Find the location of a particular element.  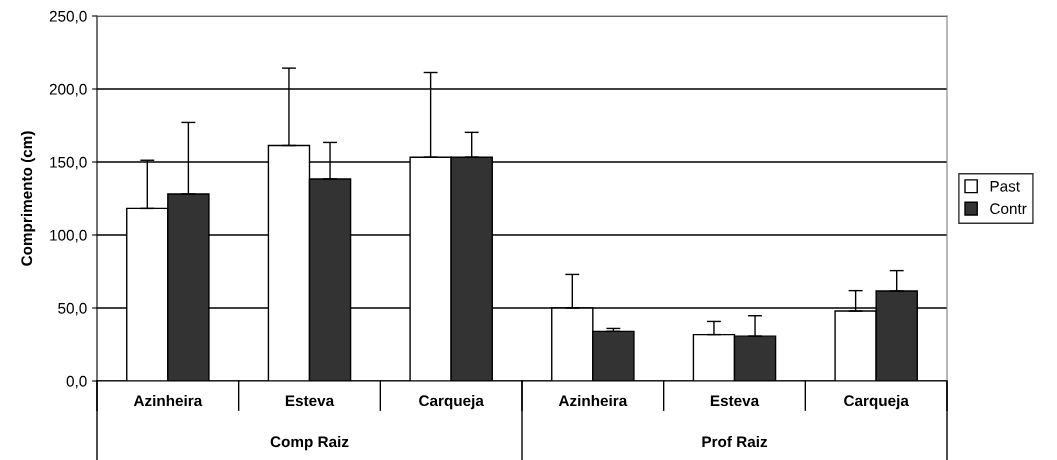

y-tick-label: 50,0 is located at coordinates (72, 309).